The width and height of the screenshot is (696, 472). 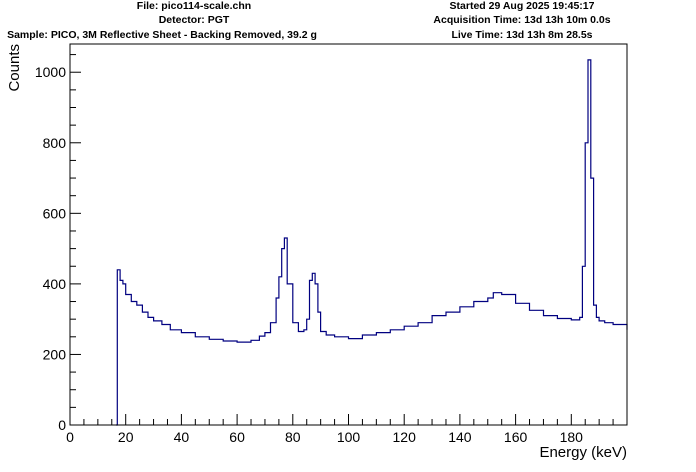 I want to click on y-tick-label: 1000, so click(x=50, y=72).